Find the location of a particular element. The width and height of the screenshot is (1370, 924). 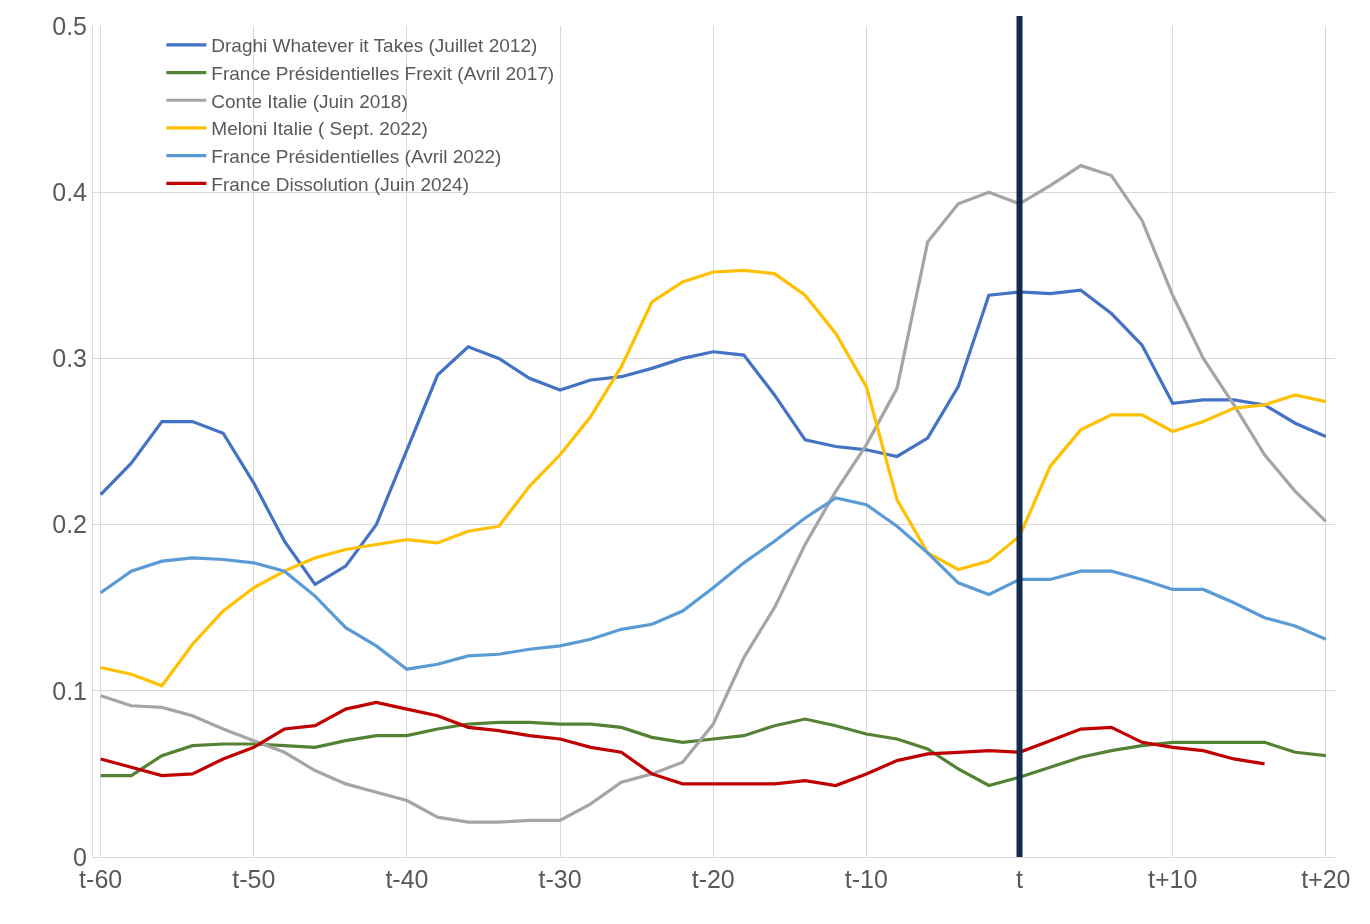

y-tick-label: 0.5 is located at coordinates (69, 25).